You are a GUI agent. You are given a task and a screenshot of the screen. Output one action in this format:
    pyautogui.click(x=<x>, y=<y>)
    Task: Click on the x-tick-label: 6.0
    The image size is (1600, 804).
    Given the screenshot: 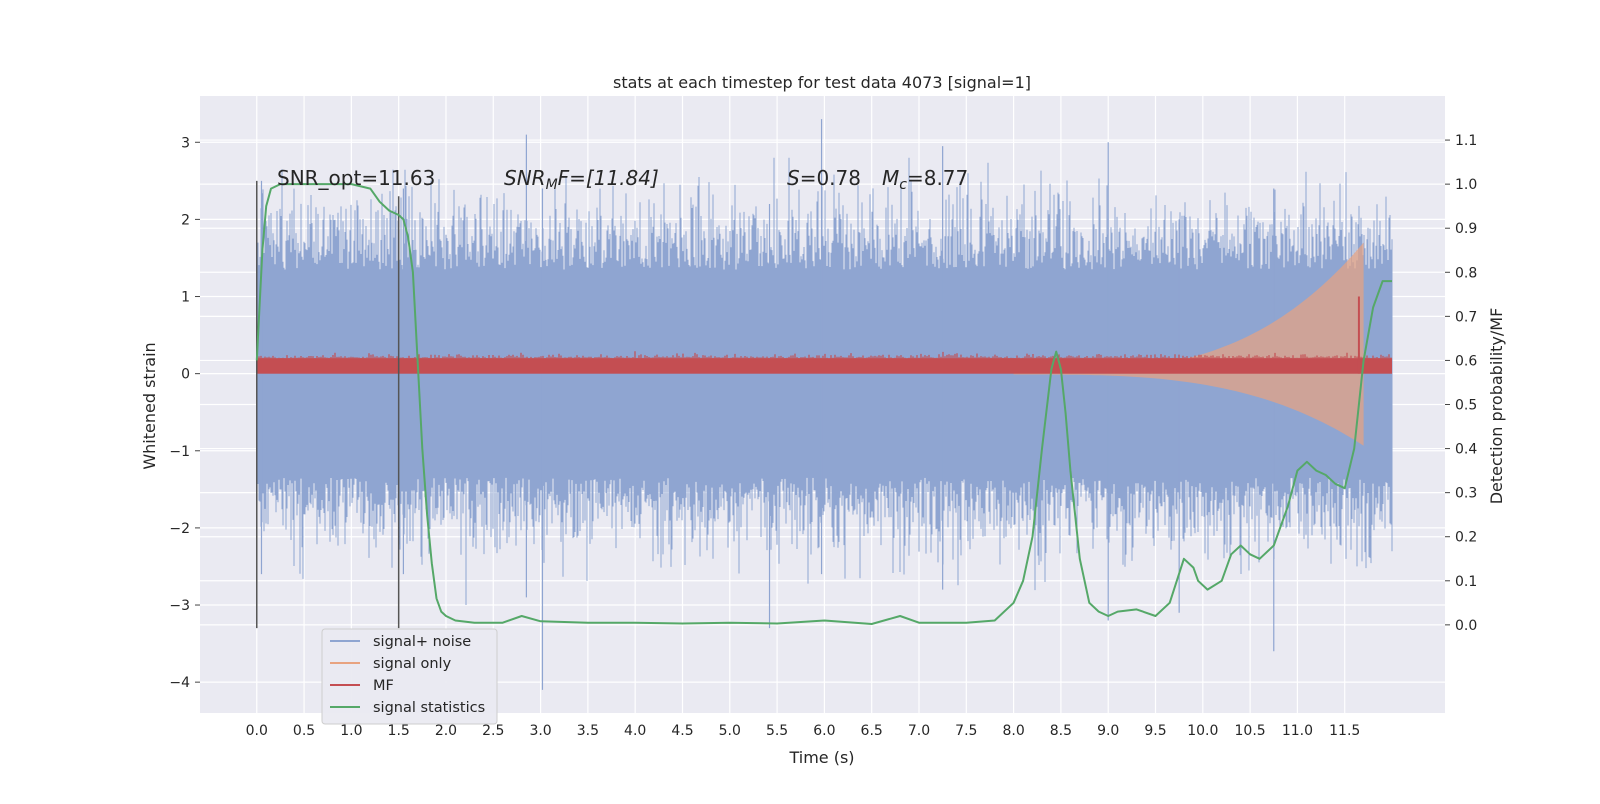 What is the action you would take?
    pyautogui.click(x=824, y=731)
    